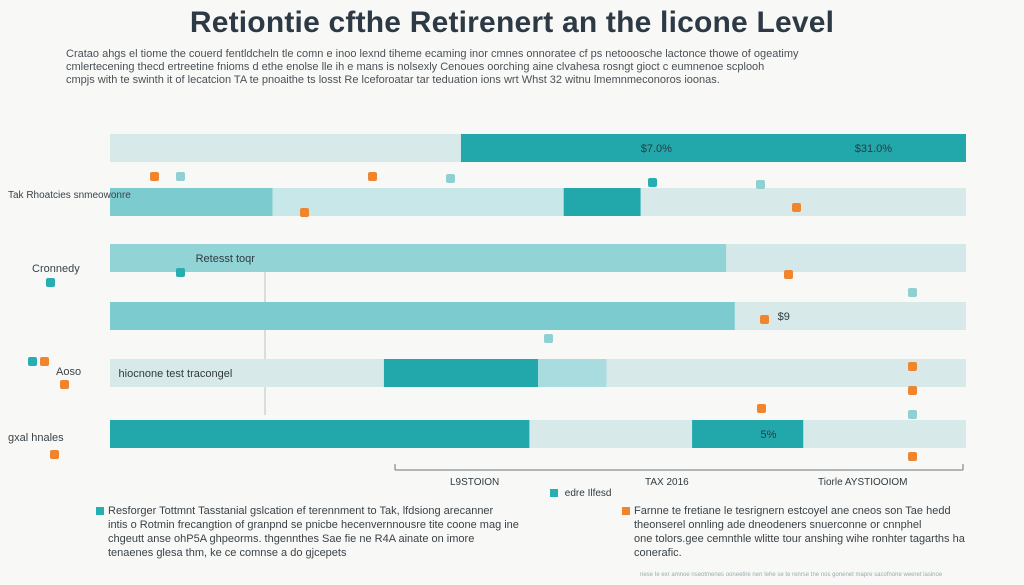 Image resolution: width=1024 pixels, height=585 pixels. What do you see at coordinates (69, 195) in the screenshot?
I see `row-label: Tak Rhoatcies snmeowonre` at bounding box center [69, 195].